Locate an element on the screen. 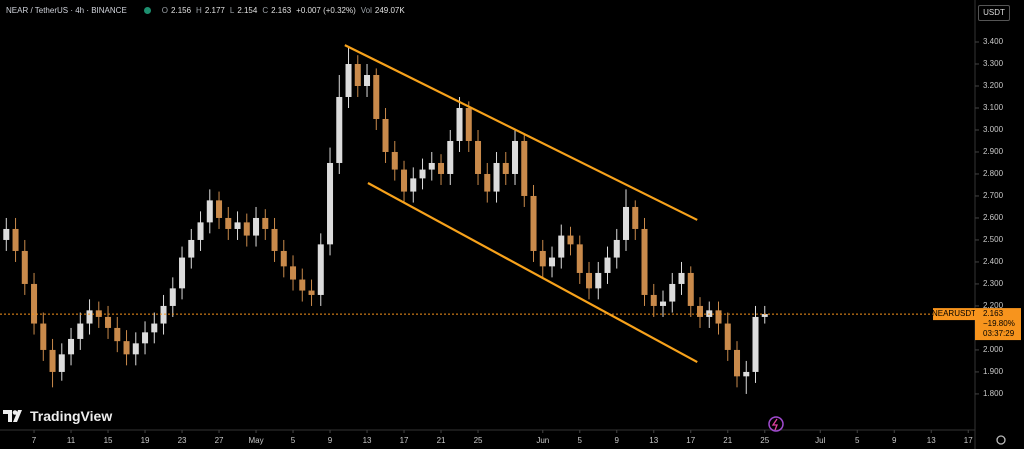 The width and height of the screenshot is (1024, 449). event-icon is located at coordinates (776, 424).